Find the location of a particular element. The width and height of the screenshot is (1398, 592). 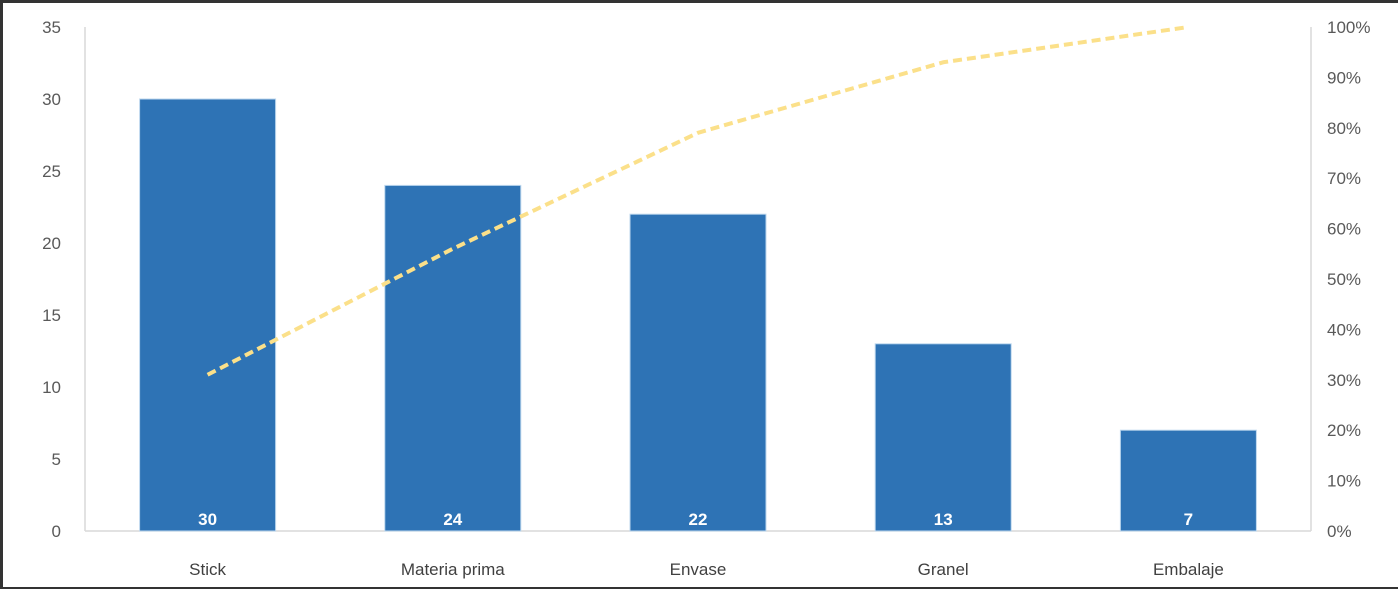

secondary-y-tick-label: 30% is located at coordinates (1344, 380).